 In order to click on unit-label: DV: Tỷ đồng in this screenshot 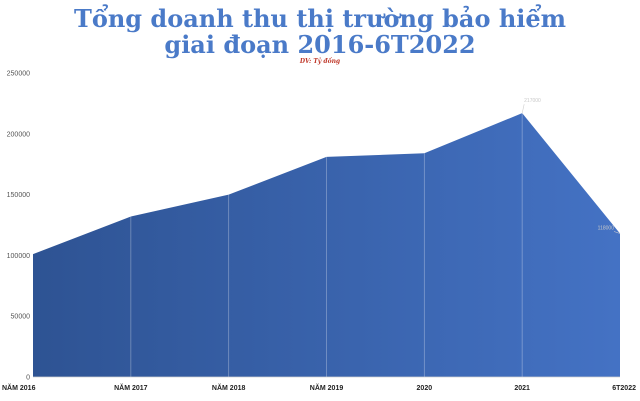, I will do `click(320, 61)`.